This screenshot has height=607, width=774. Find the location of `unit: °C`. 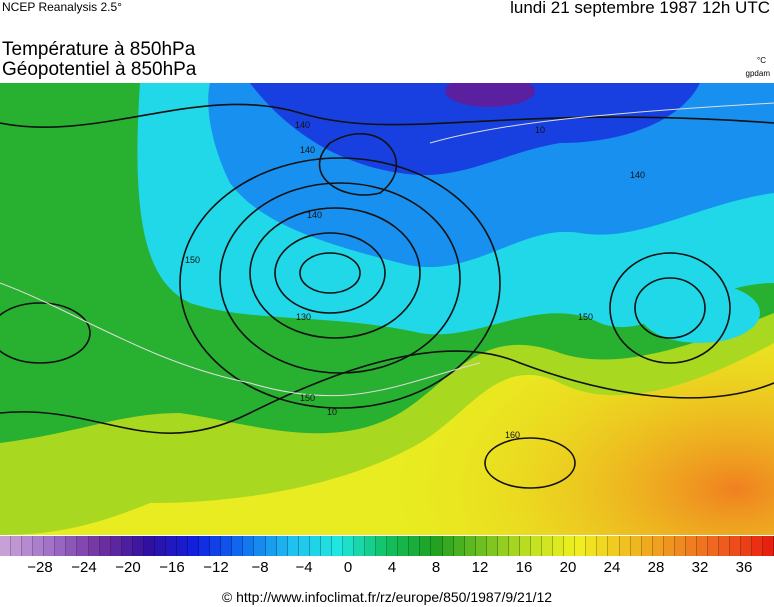

unit: °C is located at coordinates (761, 60).